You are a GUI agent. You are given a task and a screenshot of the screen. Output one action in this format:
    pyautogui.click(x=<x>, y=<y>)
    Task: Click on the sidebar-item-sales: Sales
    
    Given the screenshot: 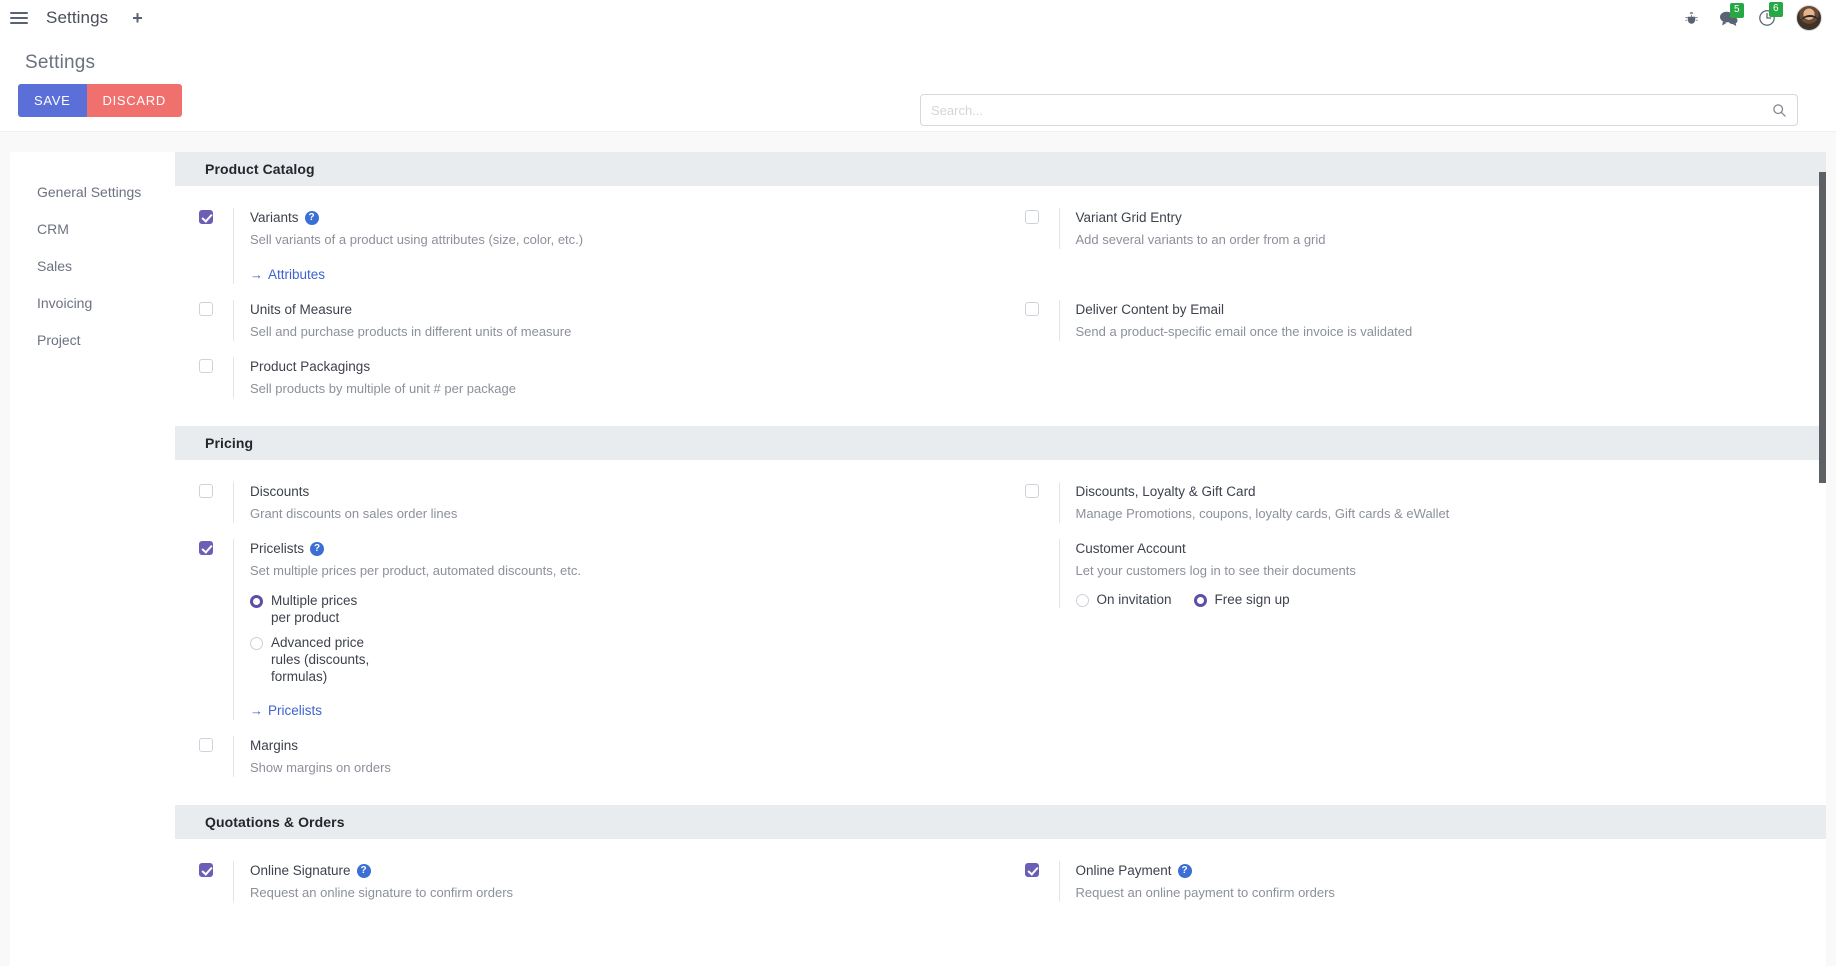 What is the action you would take?
    pyautogui.click(x=55, y=266)
    